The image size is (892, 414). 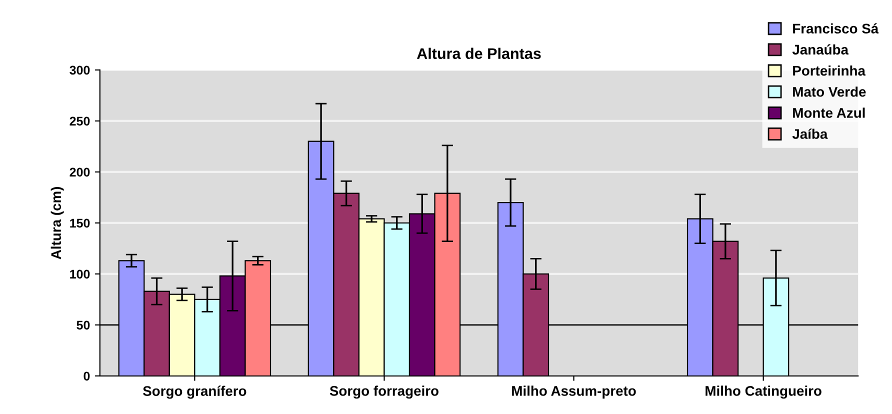 I want to click on y-tick-label: 50, so click(x=83, y=325).